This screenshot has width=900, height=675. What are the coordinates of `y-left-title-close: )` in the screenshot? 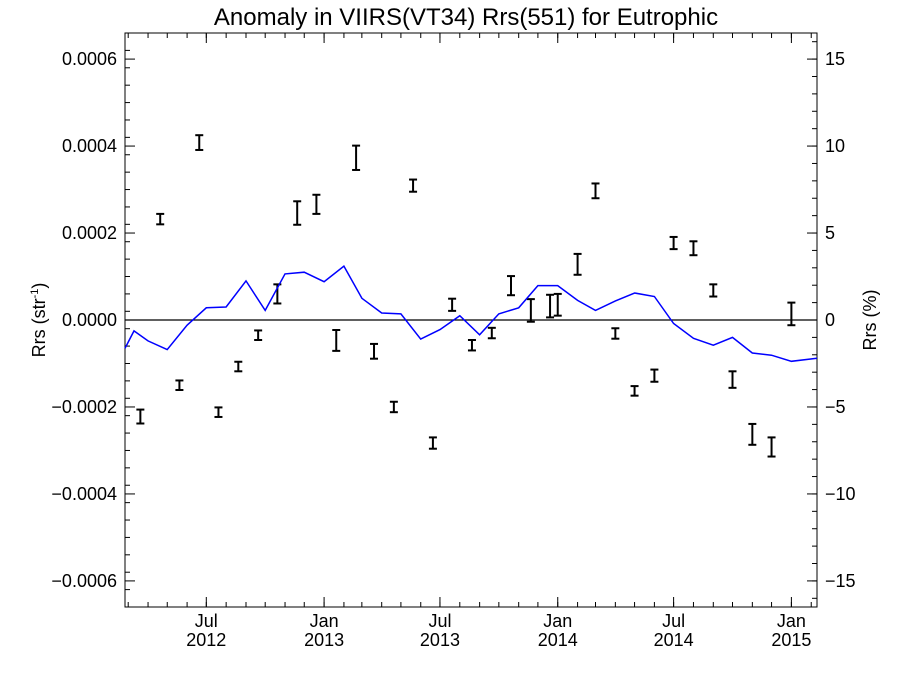 It's located at (39, 286).